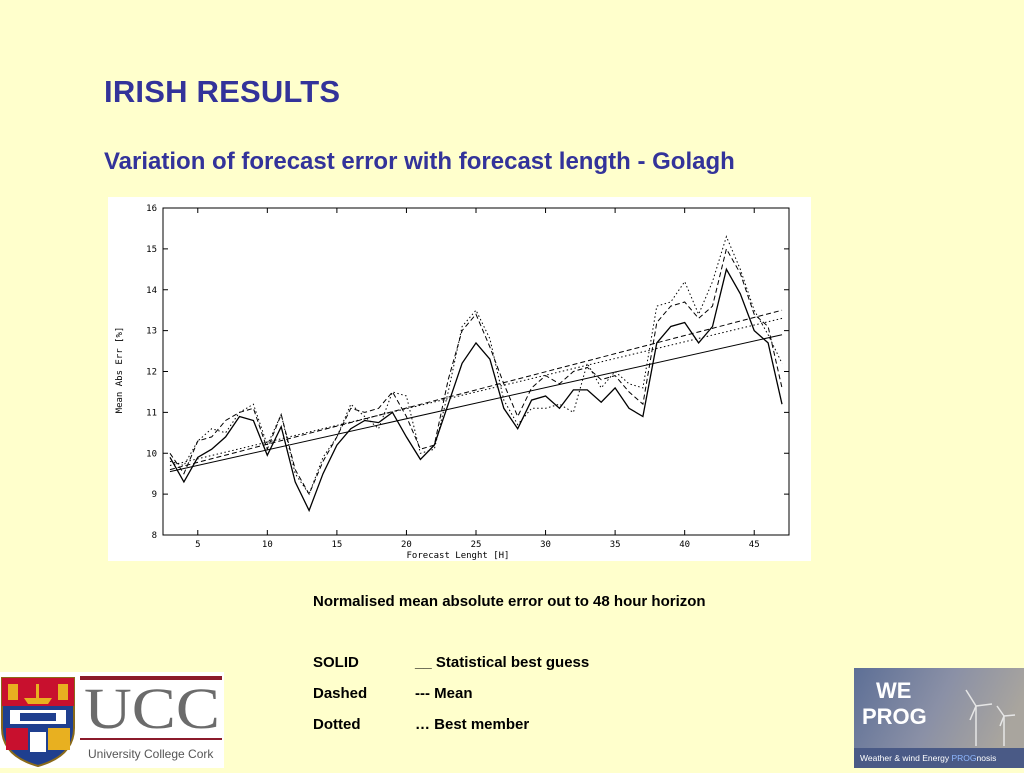  What do you see at coordinates (939, 718) in the screenshot?
I see `weprog-logo: WE PROG Weather & wind Energy PROGnosis` at bounding box center [939, 718].